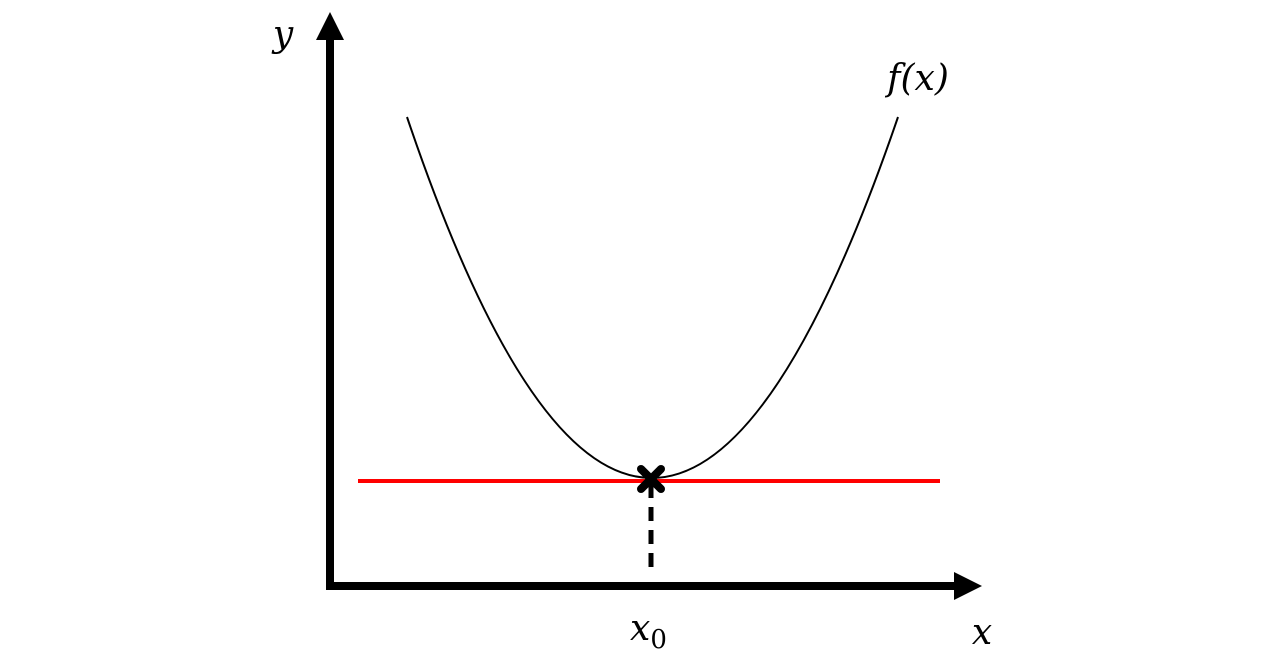  I want to click on minimum-marker, so click(651, 479).